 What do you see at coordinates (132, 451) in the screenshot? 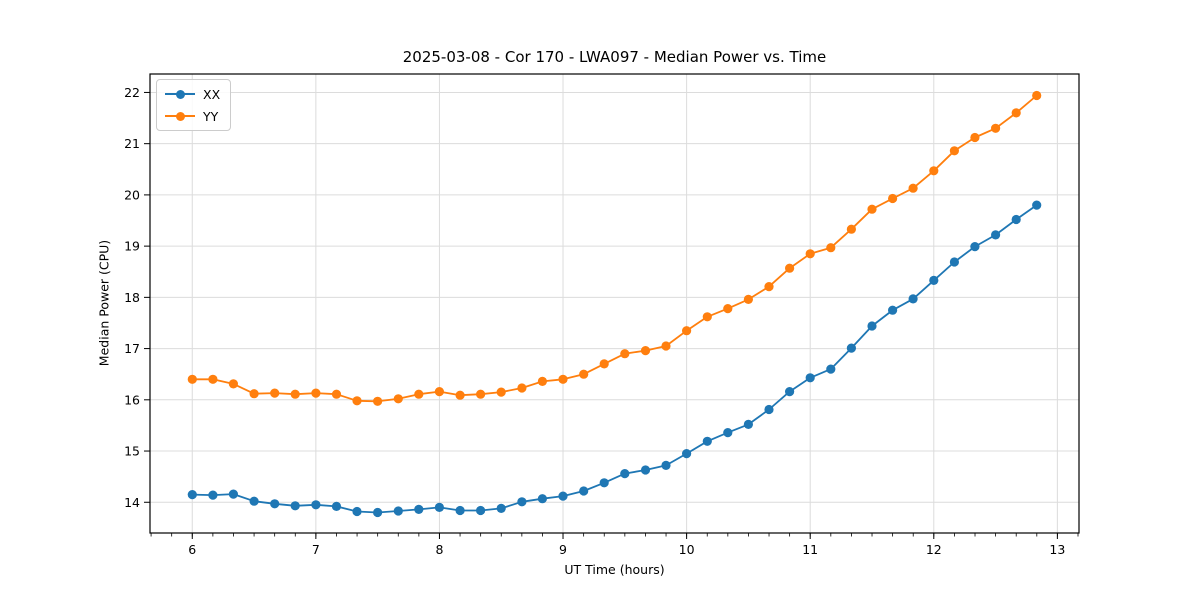
I see `svg-text: 15` at bounding box center [132, 451].